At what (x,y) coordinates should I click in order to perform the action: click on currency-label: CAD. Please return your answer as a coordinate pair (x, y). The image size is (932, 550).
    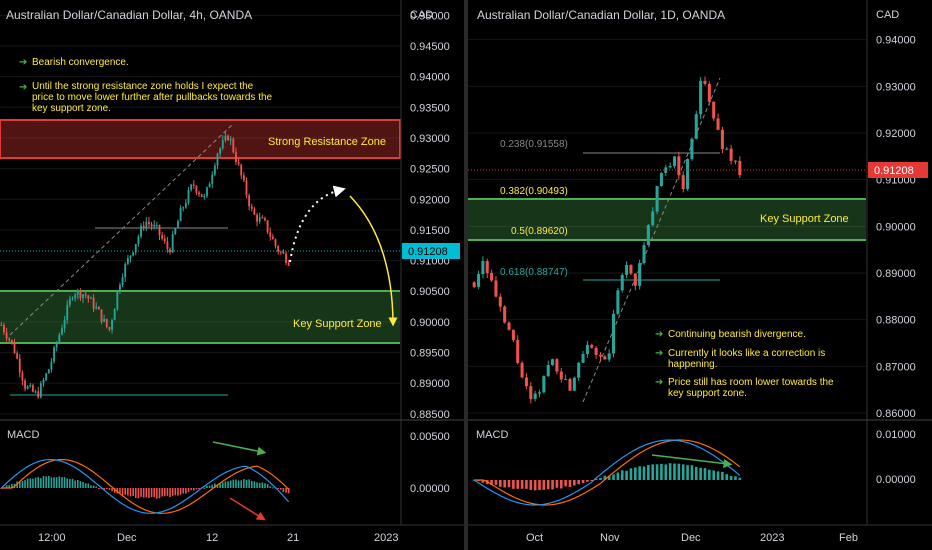
    Looking at the image, I should click on (887, 15).